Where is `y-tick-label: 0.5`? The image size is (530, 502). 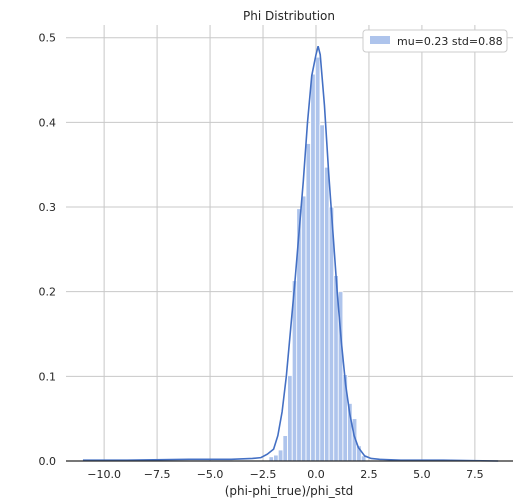
y-tick-label: 0.5 is located at coordinates (48, 38).